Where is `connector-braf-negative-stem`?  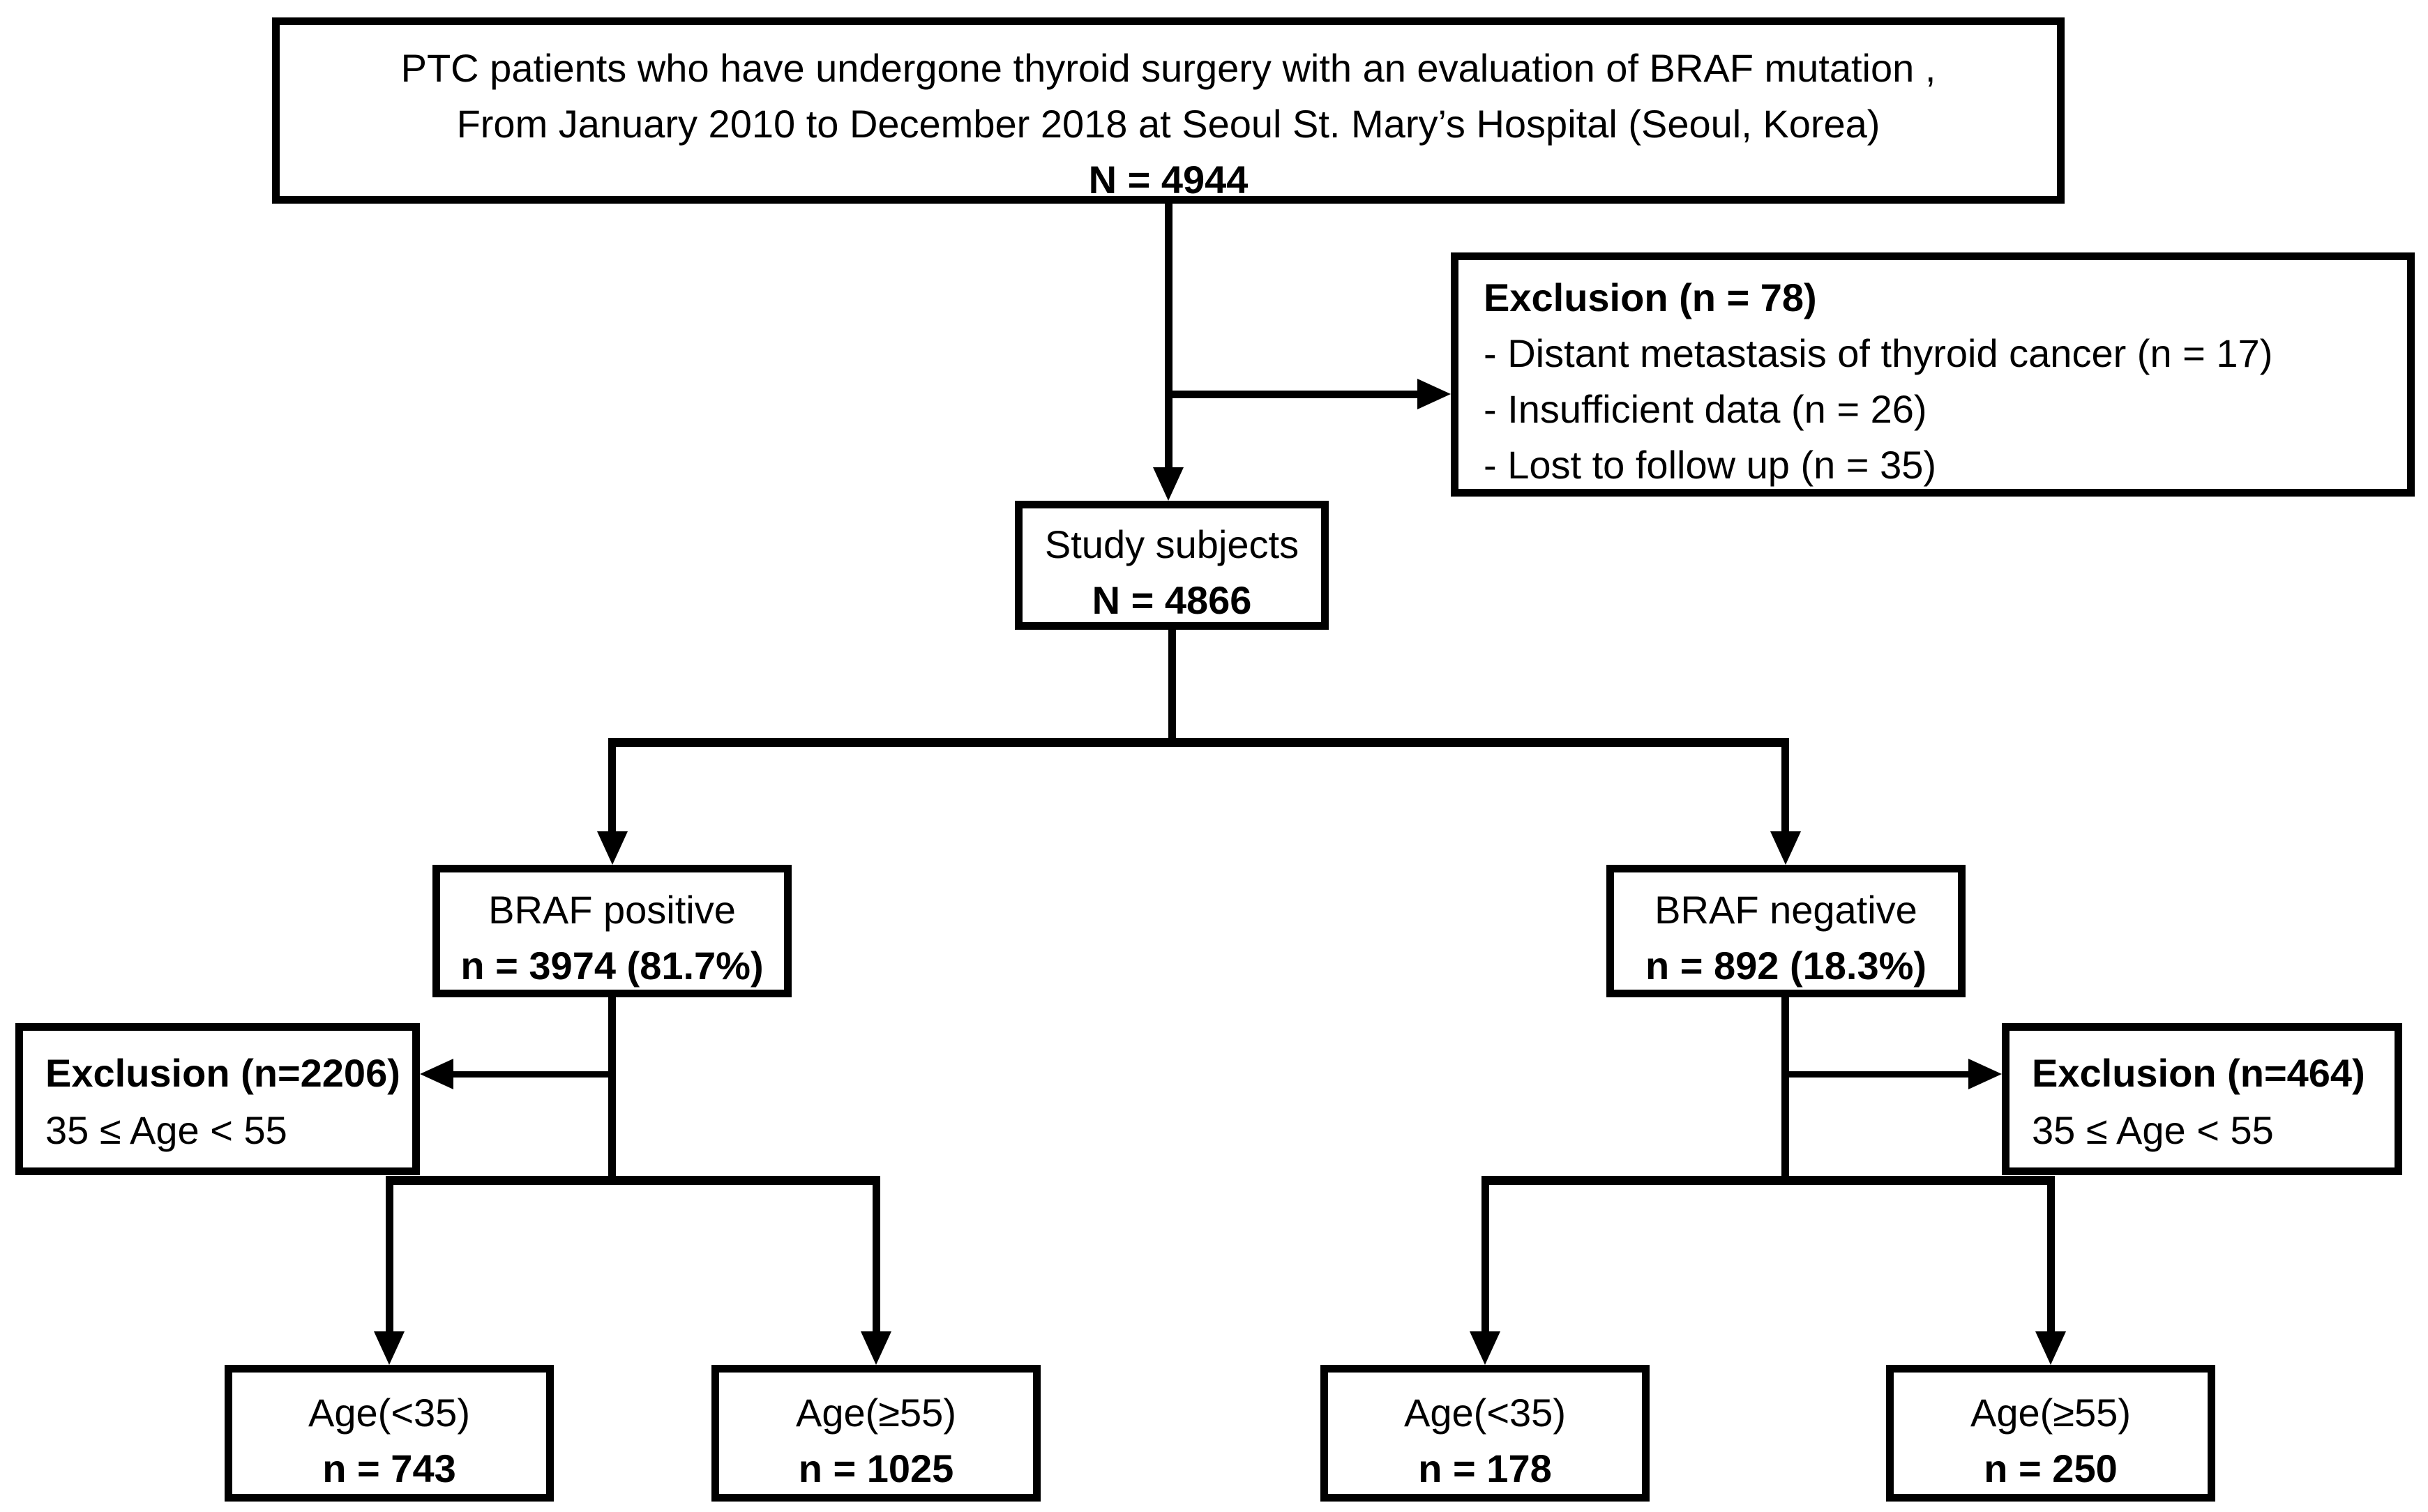 connector-braf-negative-stem is located at coordinates (1785, 1091).